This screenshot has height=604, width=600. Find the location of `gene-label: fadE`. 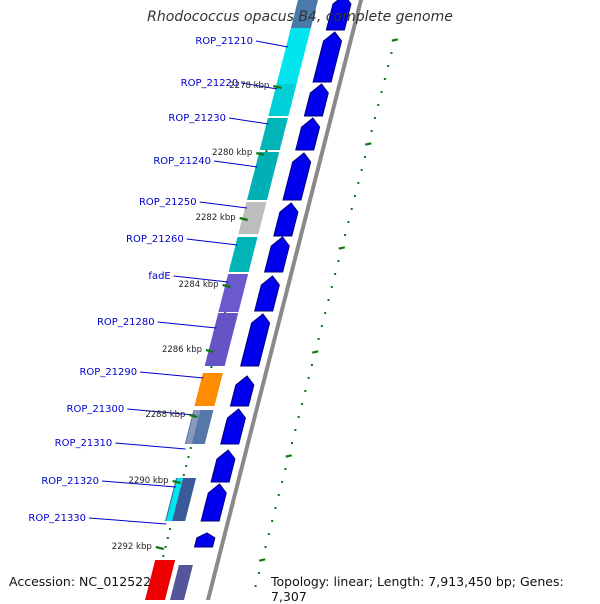

gene-label: fadE is located at coordinates (159, 276).